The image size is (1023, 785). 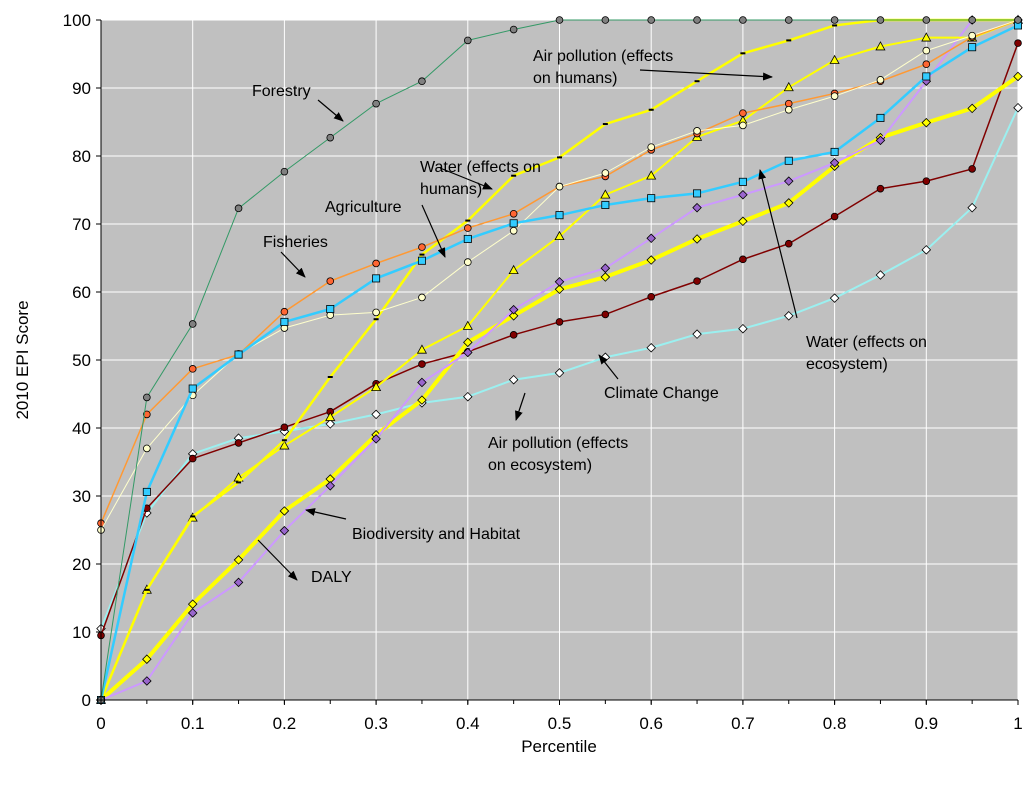 What do you see at coordinates (295, 242) in the screenshot?
I see `annotation-fisheries: Fisheries` at bounding box center [295, 242].